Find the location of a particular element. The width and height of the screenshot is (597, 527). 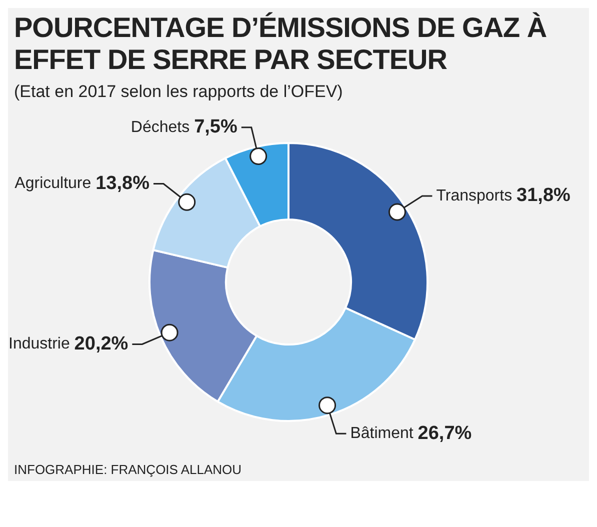

slice-label: Bâtiment is located at coordinates (384, 433).